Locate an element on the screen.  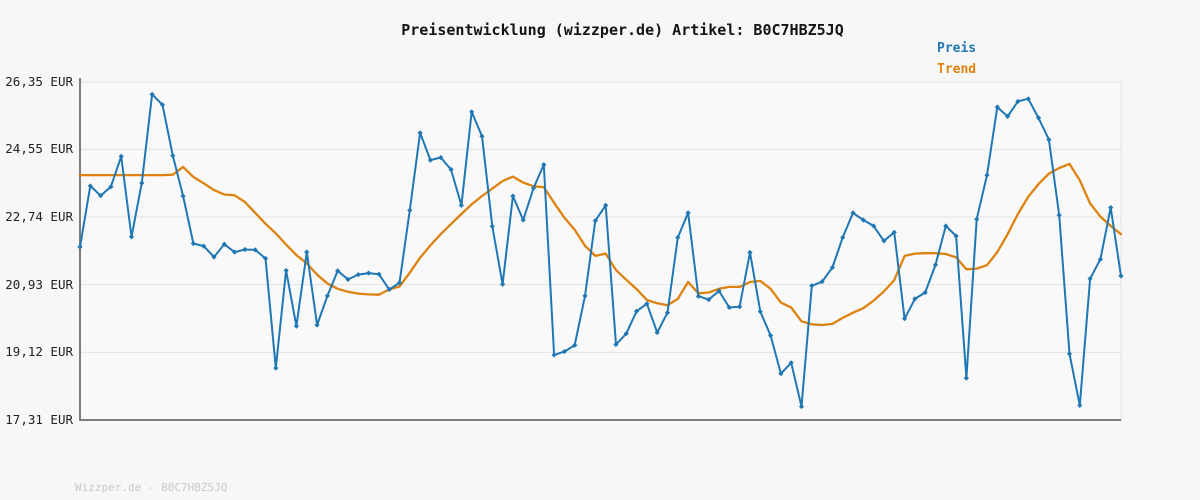
y-axis-tick-label: 17,31 EUR is located at coordinates (39, 419).